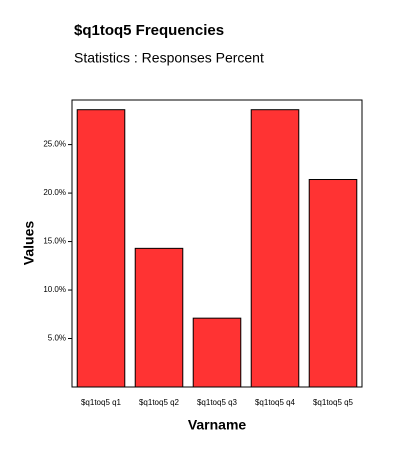  What do you see at coordinates (169, 58) in the screenshot?
I see `chart-subtitle: Statistics : Responses Percent` at bounding box center [169, 58].